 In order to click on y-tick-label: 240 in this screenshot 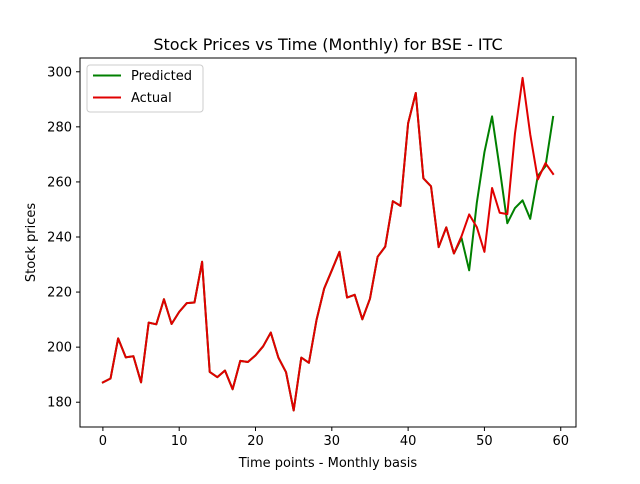, I will do `click(59, 237)`.